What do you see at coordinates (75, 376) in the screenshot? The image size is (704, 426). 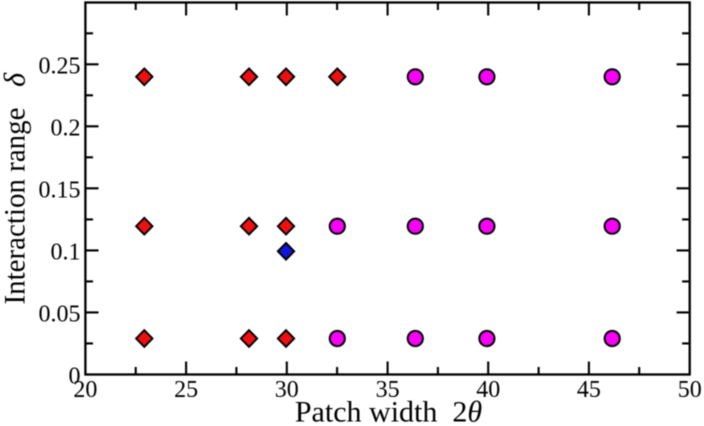 I see `svg-text: 0` at bounding box center [75, 376].